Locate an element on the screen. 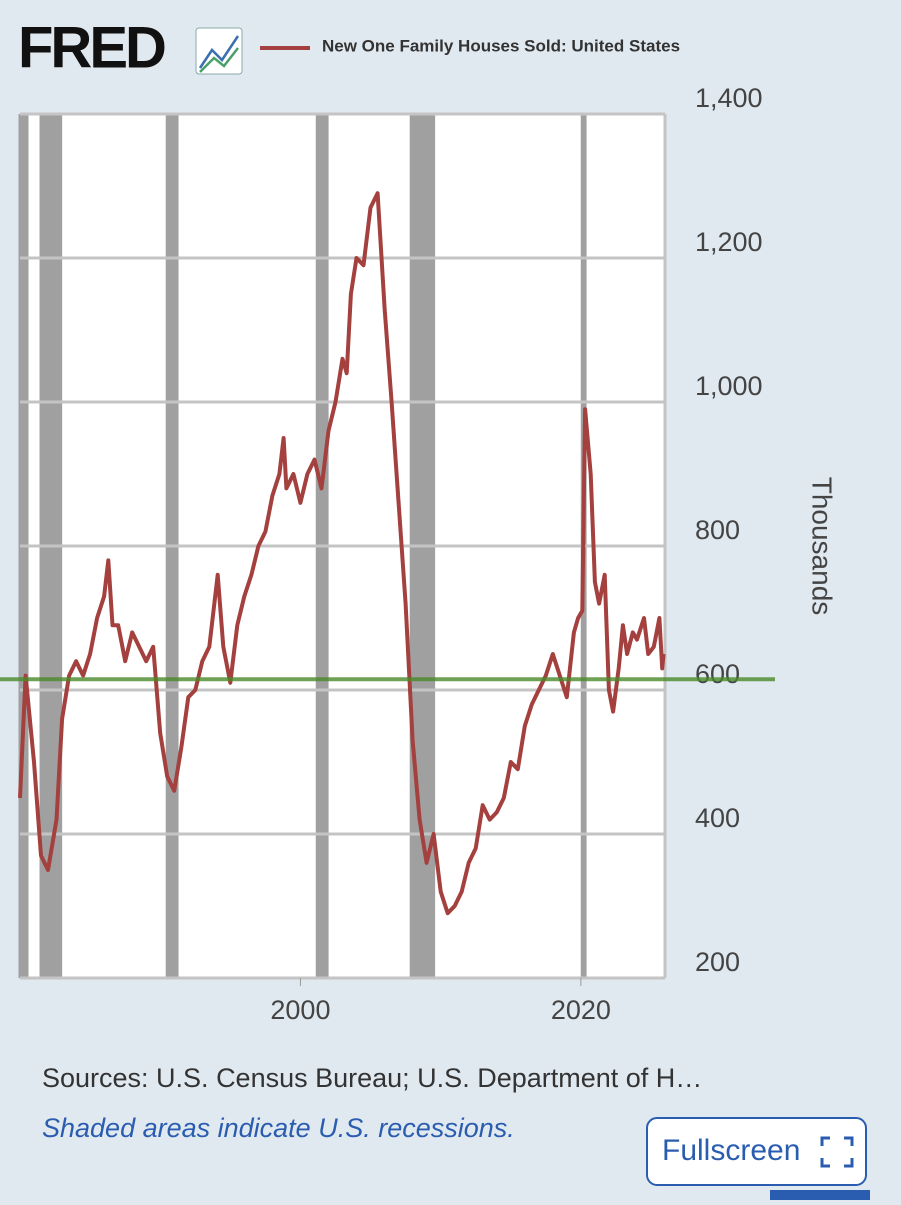  fullscreen-button: Fullscreen is located at coordinates (756, 1151).